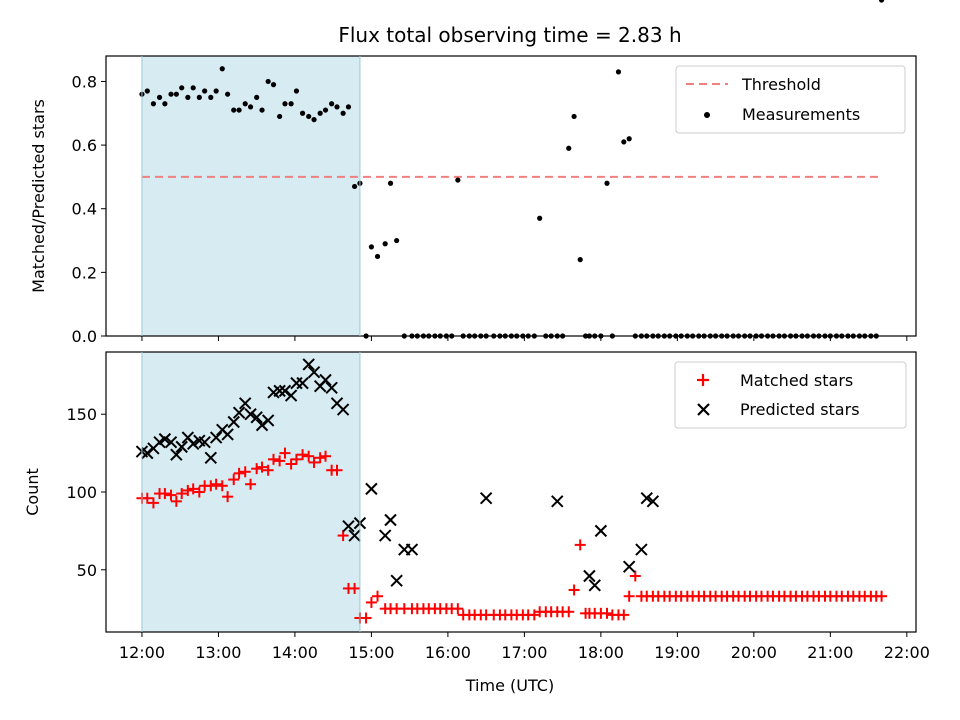 The width and height of the screenshot is (960, 720). What do you see at coordinates (86, 492) in the screenshot?
I see `bottom-y-ticks: 50 100 150` at bounding box center [86, 492].